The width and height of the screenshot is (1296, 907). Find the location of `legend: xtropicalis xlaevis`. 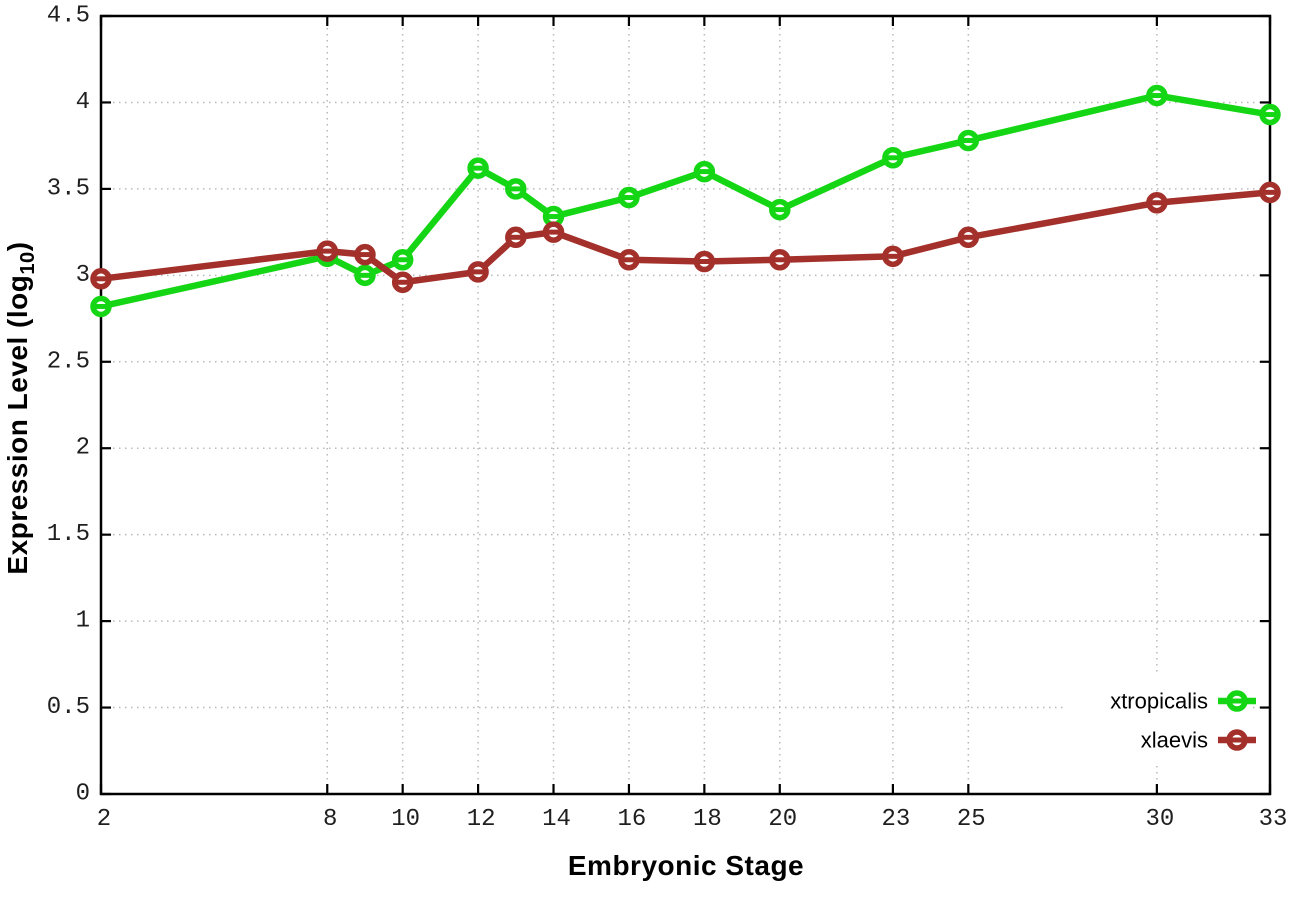

legend: xtropicalis xlaevis is located at coordinates (1183, 721).